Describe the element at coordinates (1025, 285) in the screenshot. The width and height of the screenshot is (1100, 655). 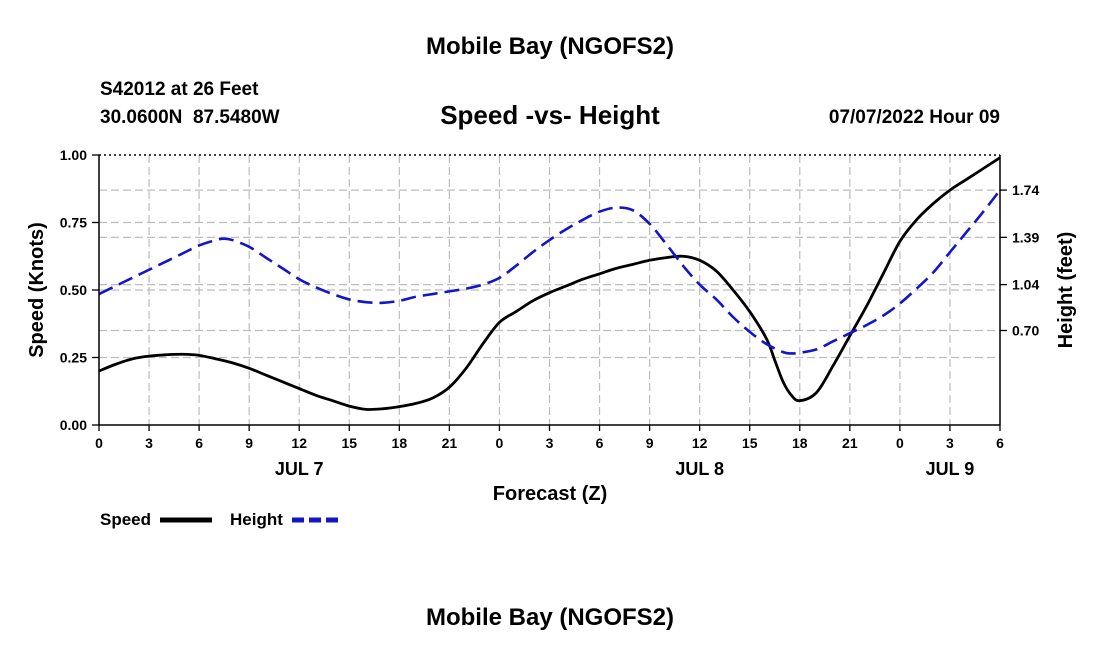
I see `y-right-tick-label: 1.04` at that location.